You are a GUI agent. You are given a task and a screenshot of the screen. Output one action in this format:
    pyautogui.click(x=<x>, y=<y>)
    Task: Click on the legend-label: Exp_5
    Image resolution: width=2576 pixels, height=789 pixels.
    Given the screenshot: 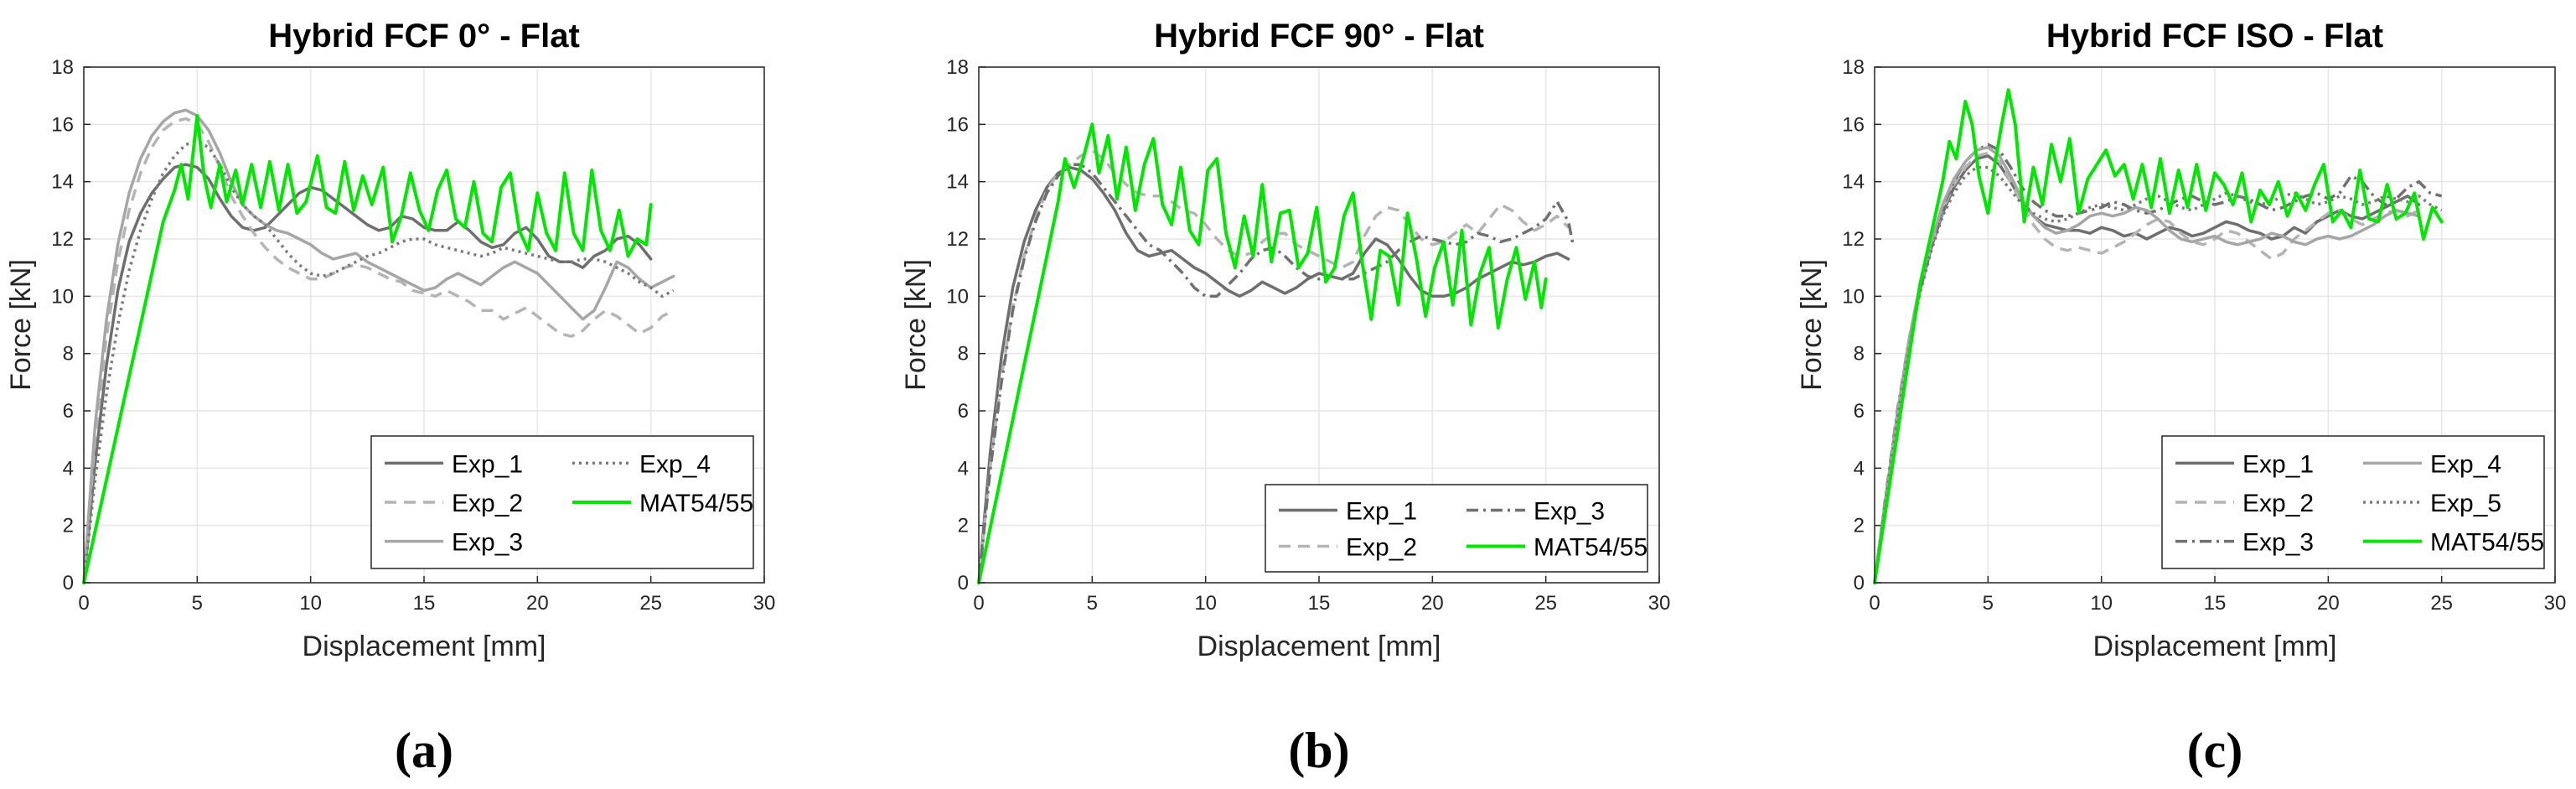 What is the action you would take?
    pyautogui.click(x=2465, y=504)
    